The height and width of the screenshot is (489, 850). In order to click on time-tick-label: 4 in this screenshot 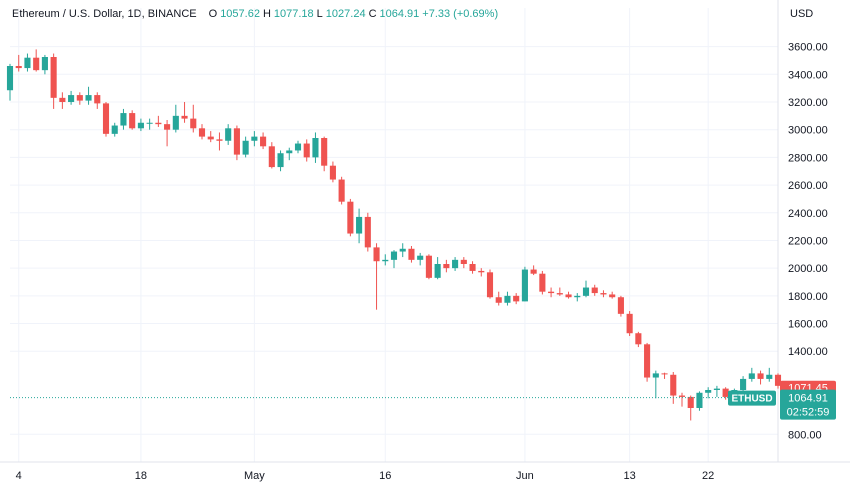, I will do `click(19, 476)`.